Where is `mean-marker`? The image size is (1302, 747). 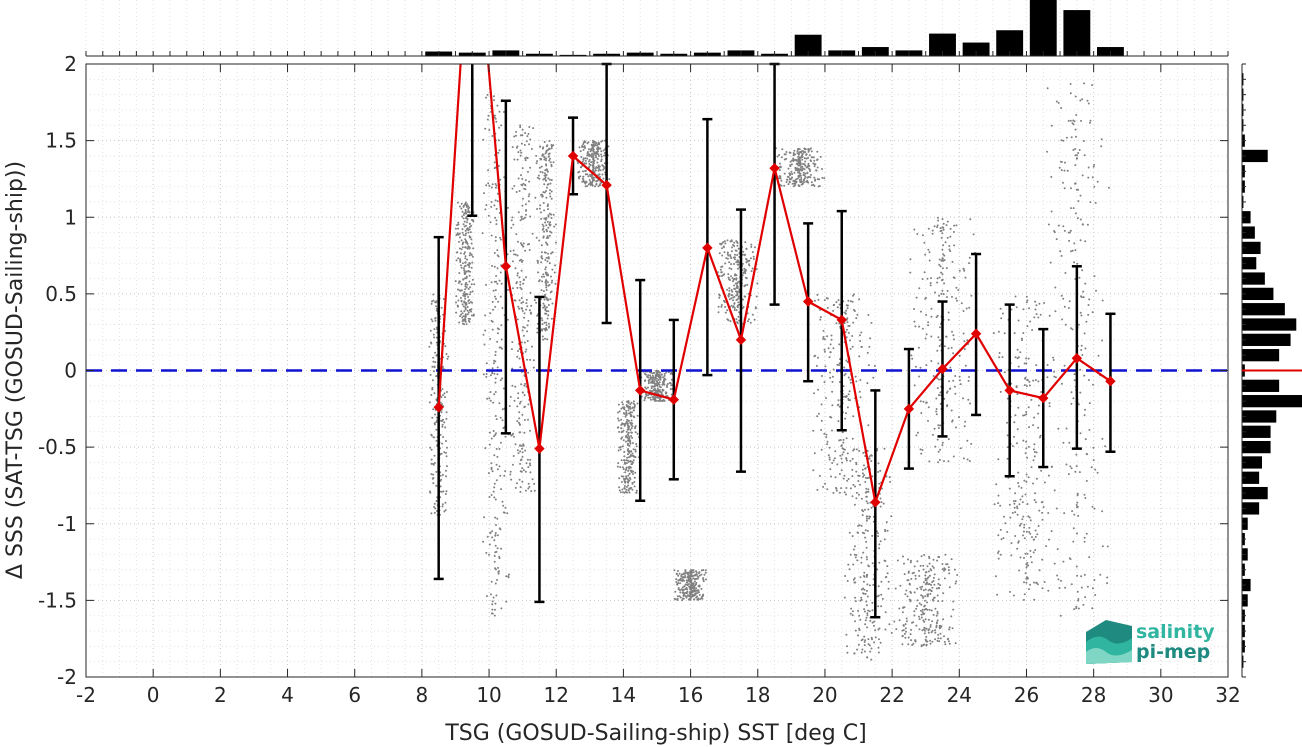
mean-marker is located at coordinates (1110, 381).